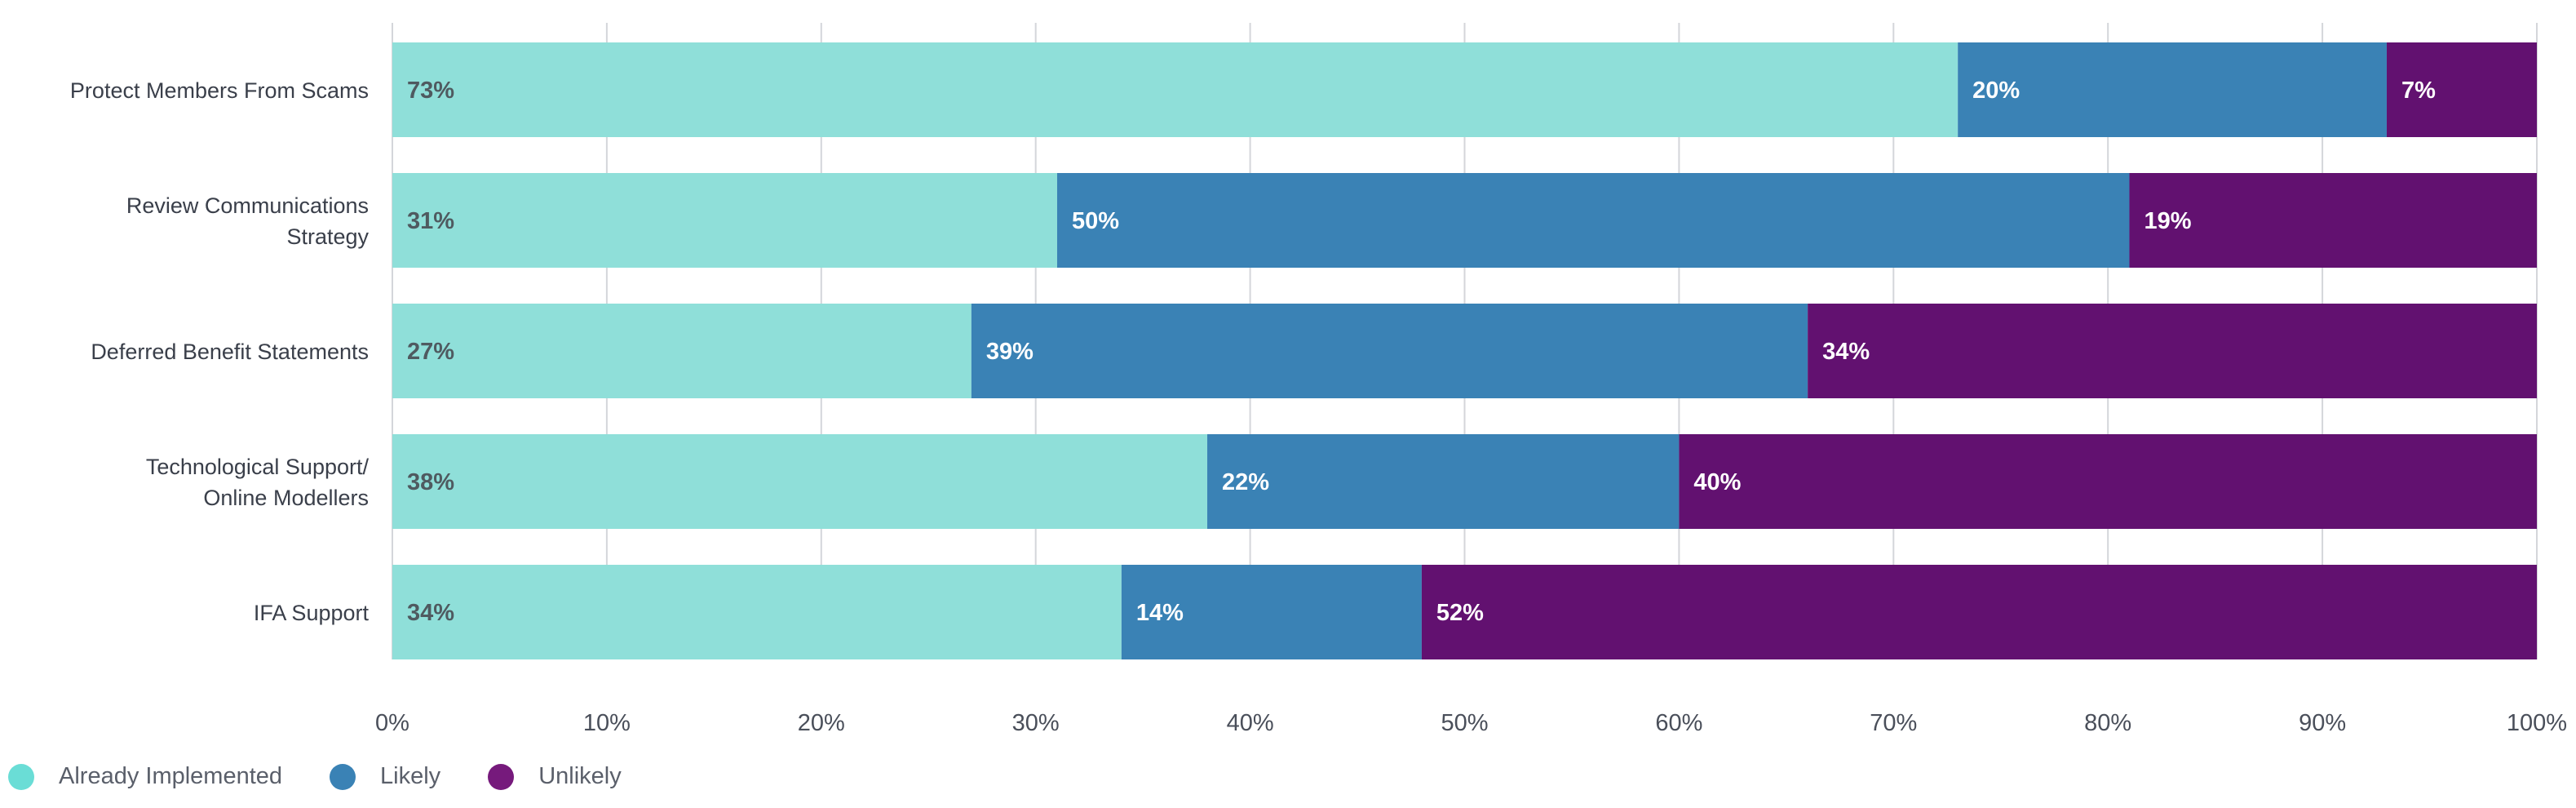  What do you see at coordinates (1160, 613) in the screenshot?
I see `data-label: 14%` at bounding box center [1160, 613].